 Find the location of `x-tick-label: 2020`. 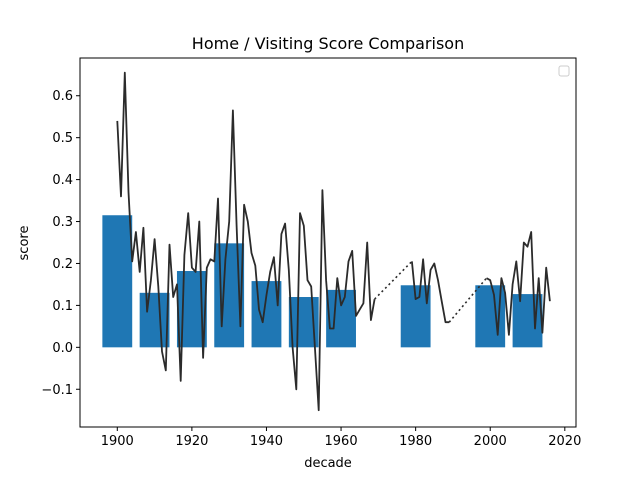

x-tick-label: 2020 is located at coordinates (564, 441).